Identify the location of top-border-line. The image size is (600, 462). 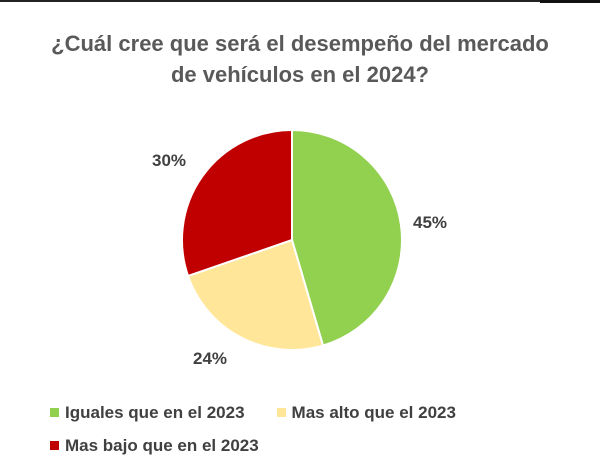
(270, 1).